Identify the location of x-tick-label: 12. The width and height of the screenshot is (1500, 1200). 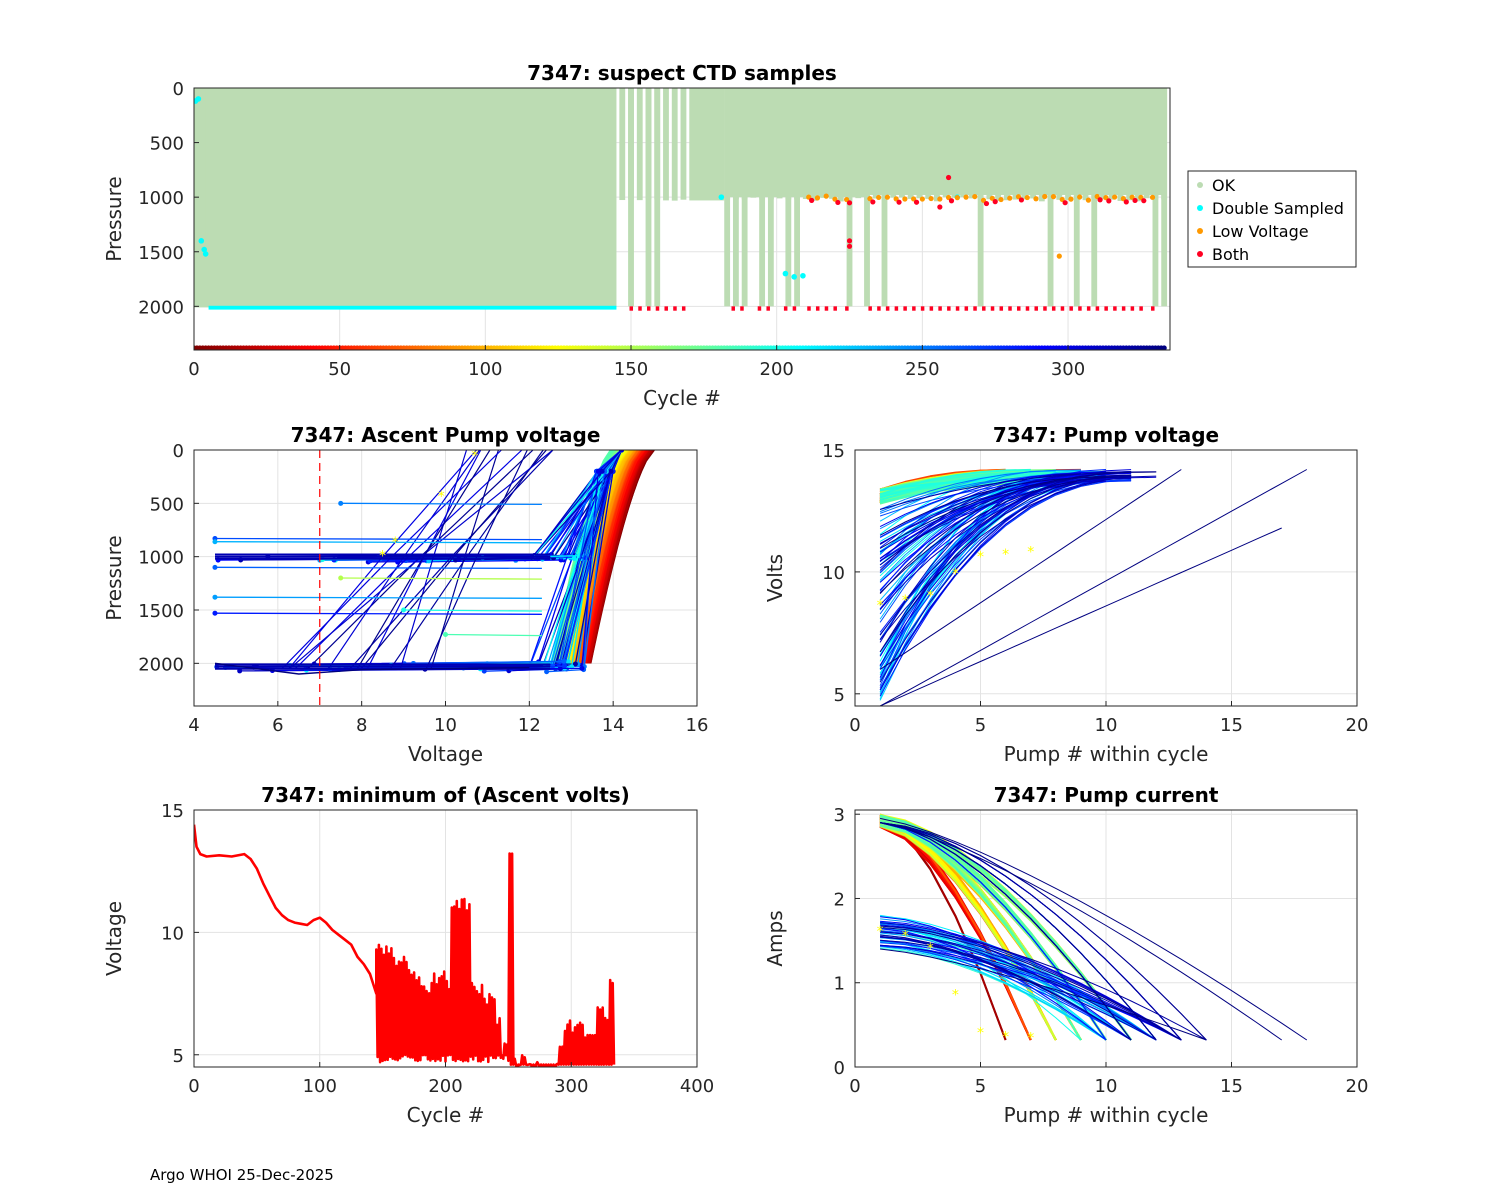
(529, 725).